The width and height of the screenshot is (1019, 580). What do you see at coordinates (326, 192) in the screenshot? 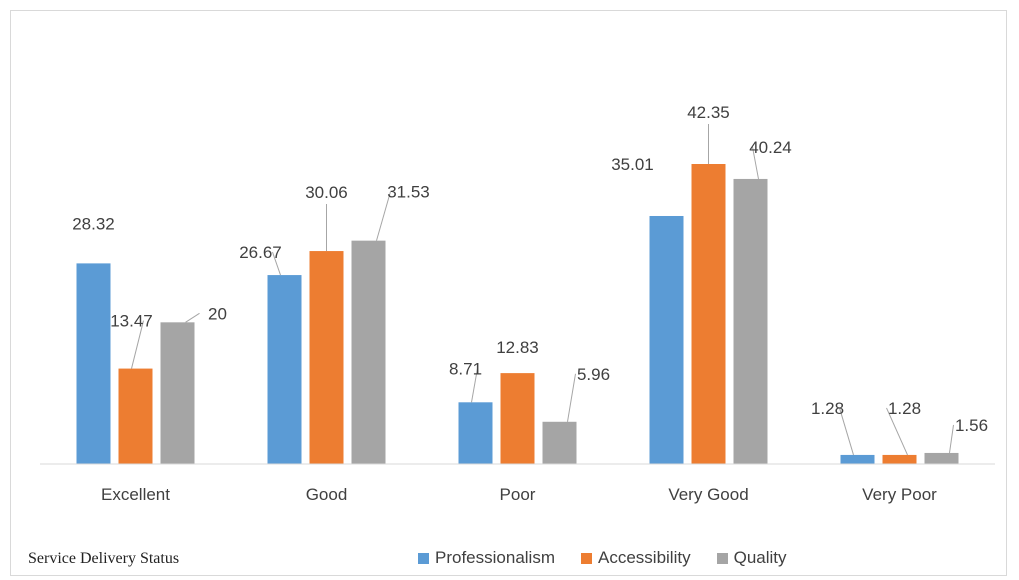
I see `data-label: 30.06` at bounding box center [326, 192].